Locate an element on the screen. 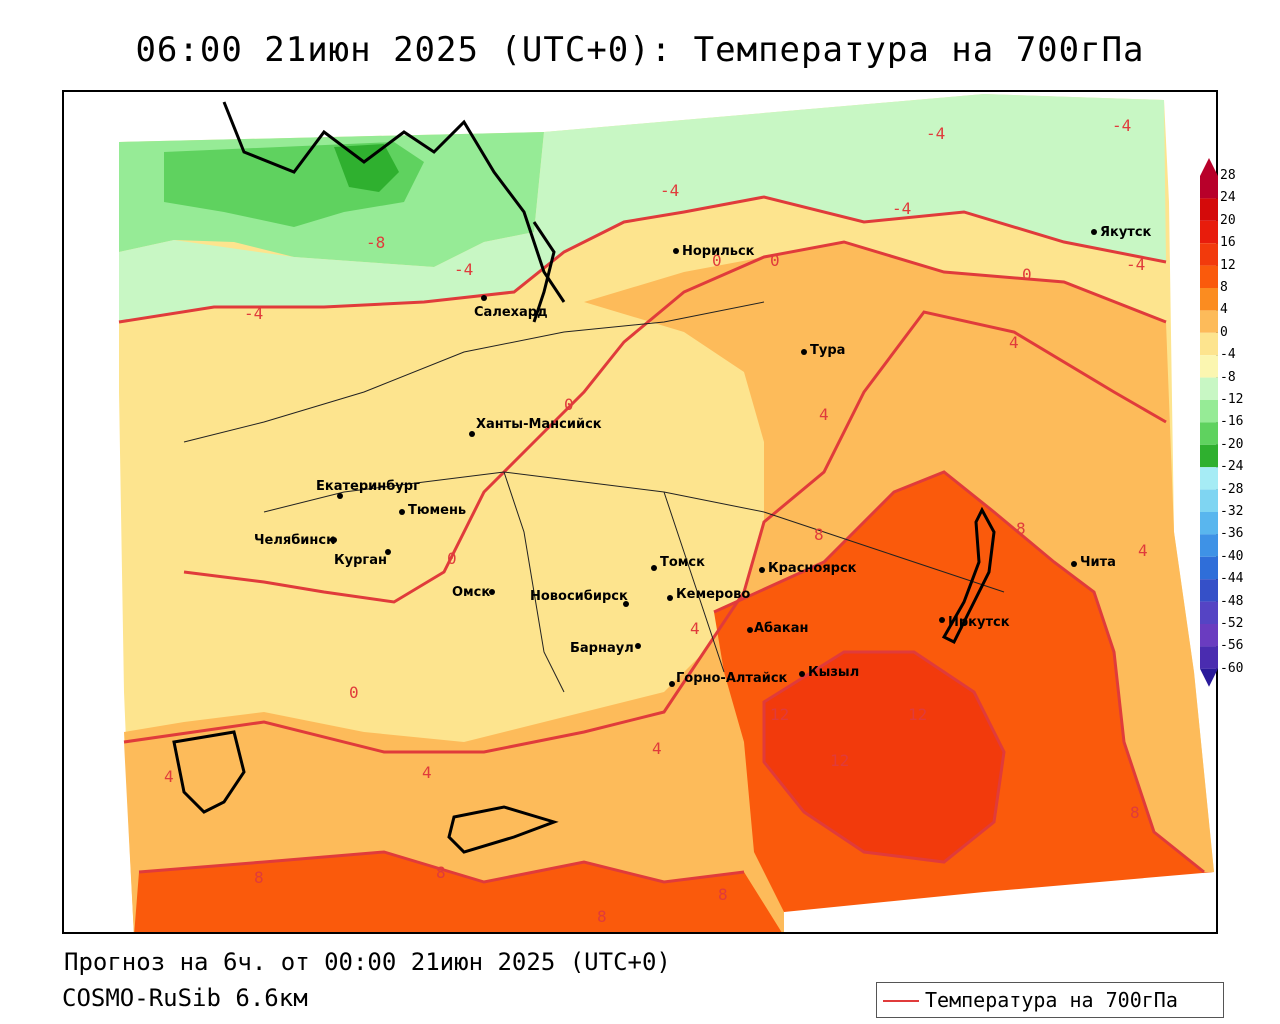  city-marker-ekaterinburg is located at coordinates (340, 496).